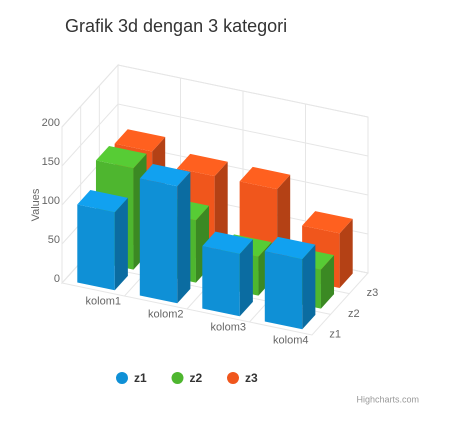 This screenshot has height=423, width=450. I want to click on y-tick-label: 0, so click(57, 279).